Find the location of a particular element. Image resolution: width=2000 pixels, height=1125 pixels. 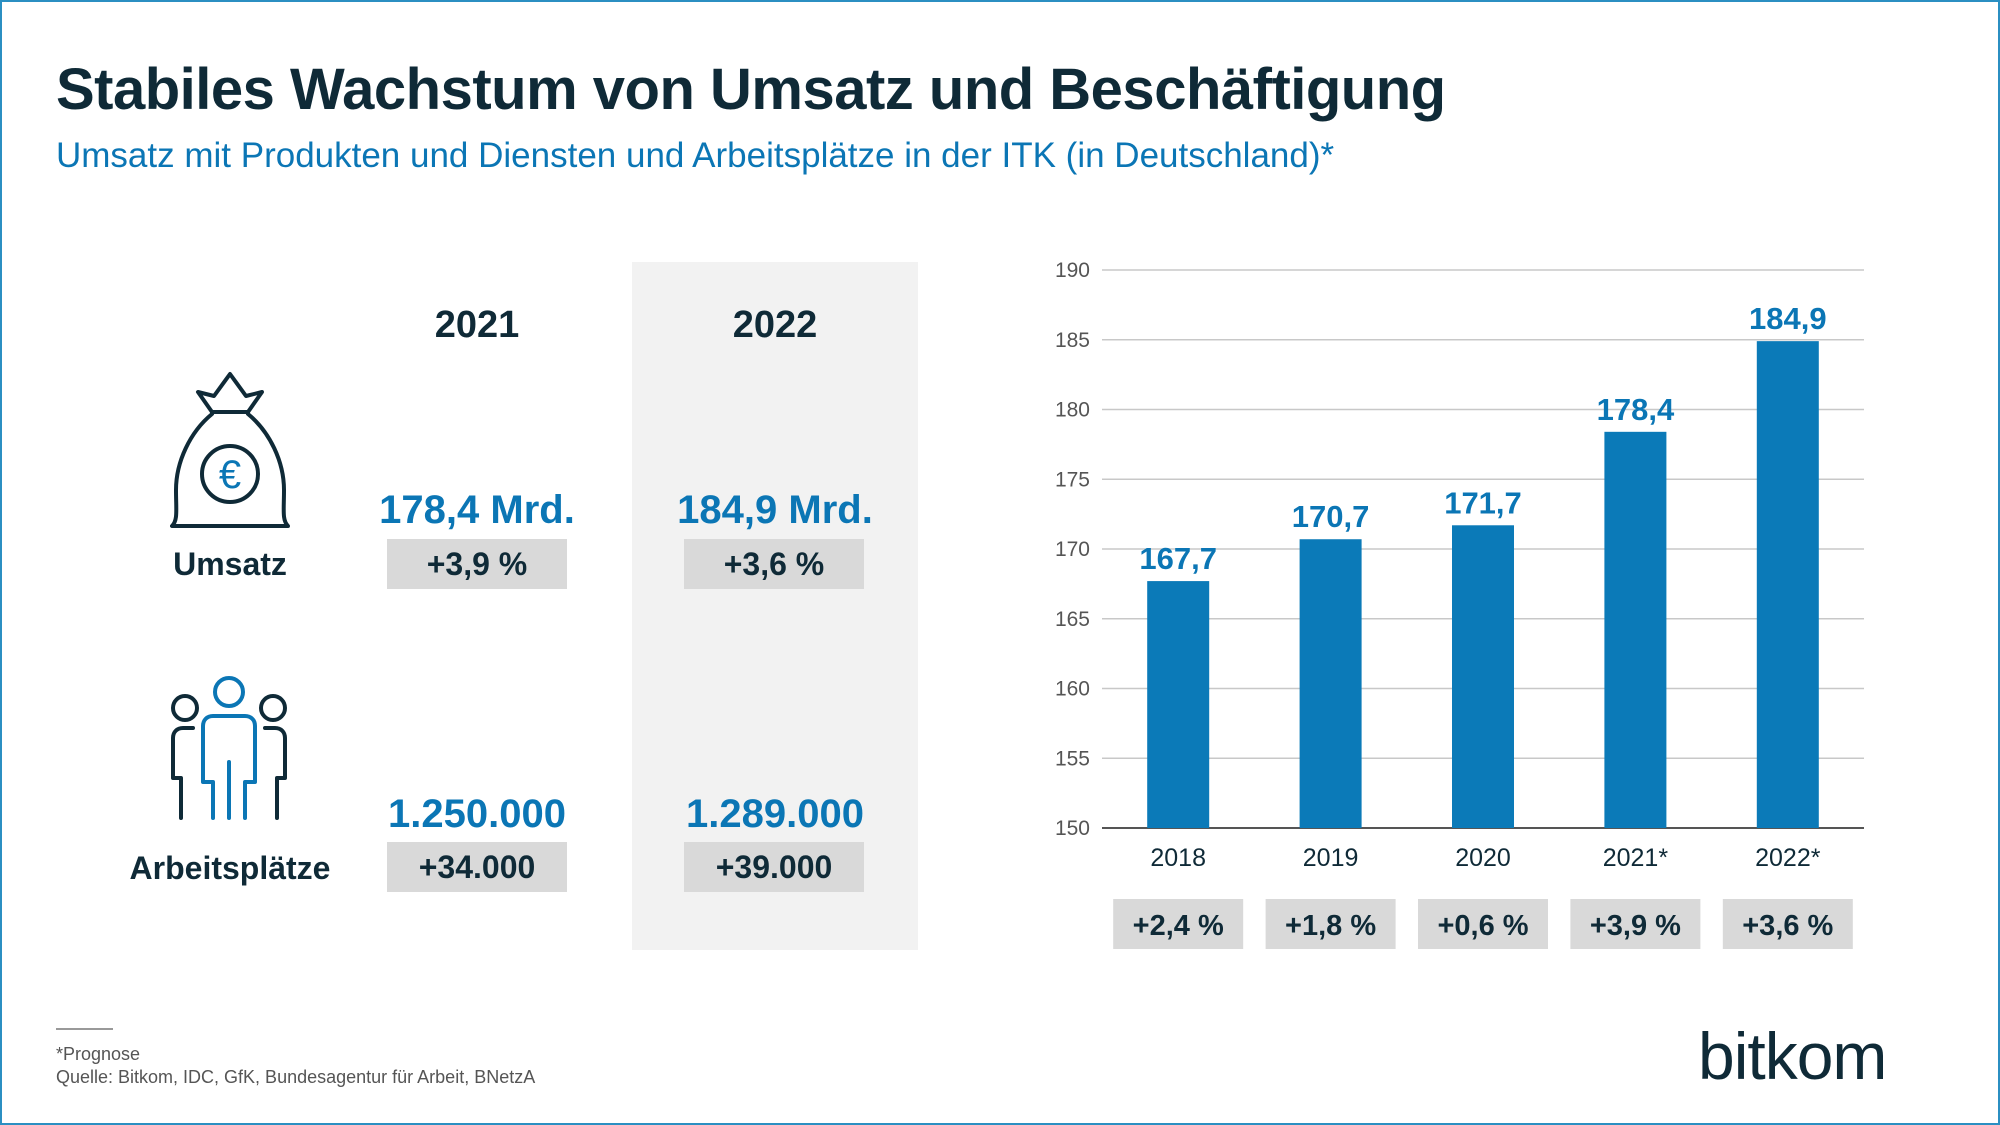

year-heading-2022: 2022 is located at coordinates (775, 325).